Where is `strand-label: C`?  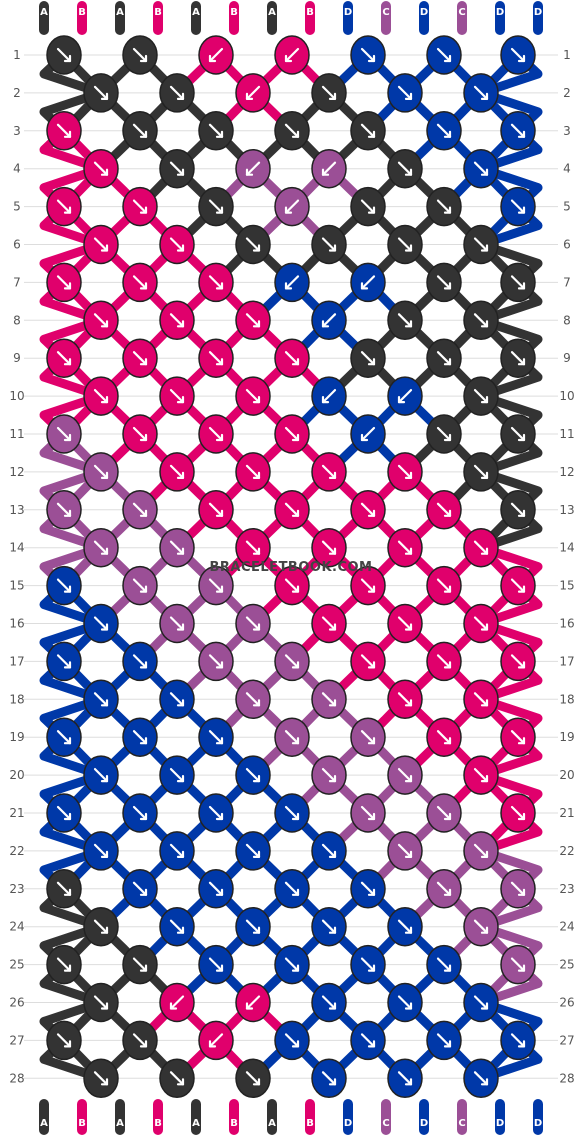 strand-label: C is located at coordinates (385, 1123).